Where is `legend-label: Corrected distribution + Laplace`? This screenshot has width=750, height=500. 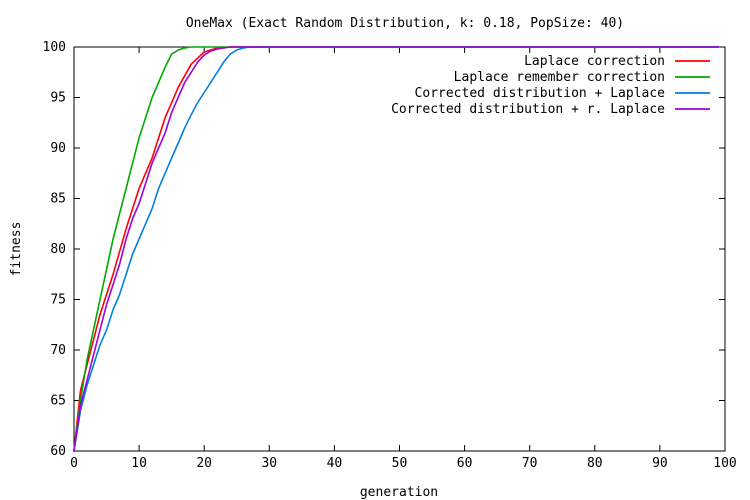 legend-label: Corrected distribution + Laplace is located at coordinates (540, 93).